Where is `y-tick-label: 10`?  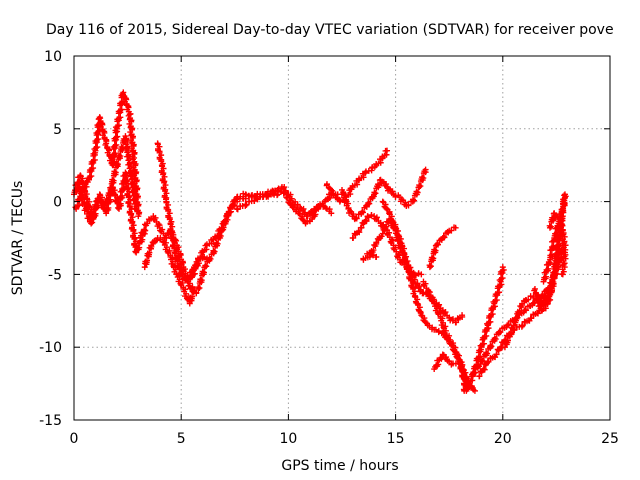
y-tick-label: 10 is located at coordinates (53, 57).